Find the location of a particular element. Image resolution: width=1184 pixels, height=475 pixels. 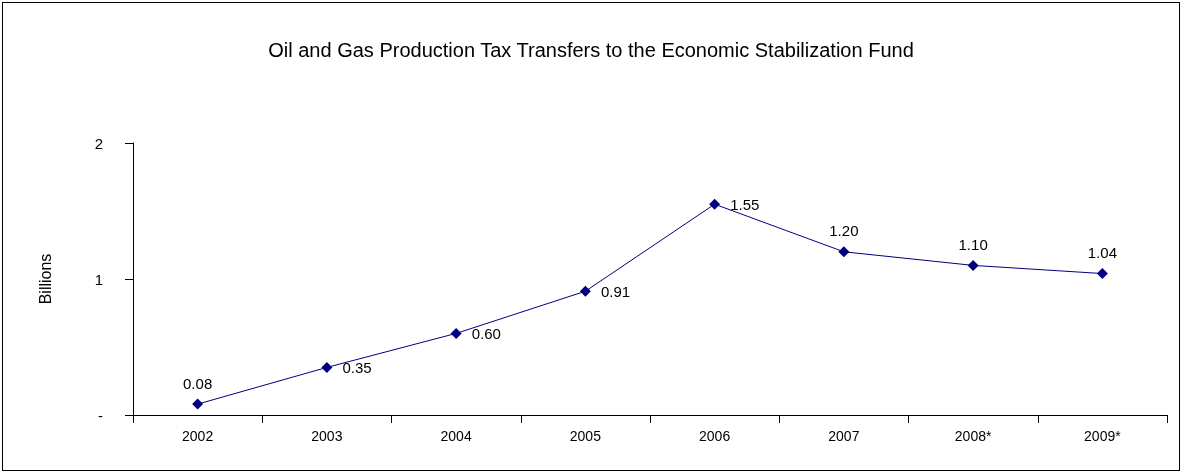

y-axis-title: Billions is located at coordinates (45, 279).